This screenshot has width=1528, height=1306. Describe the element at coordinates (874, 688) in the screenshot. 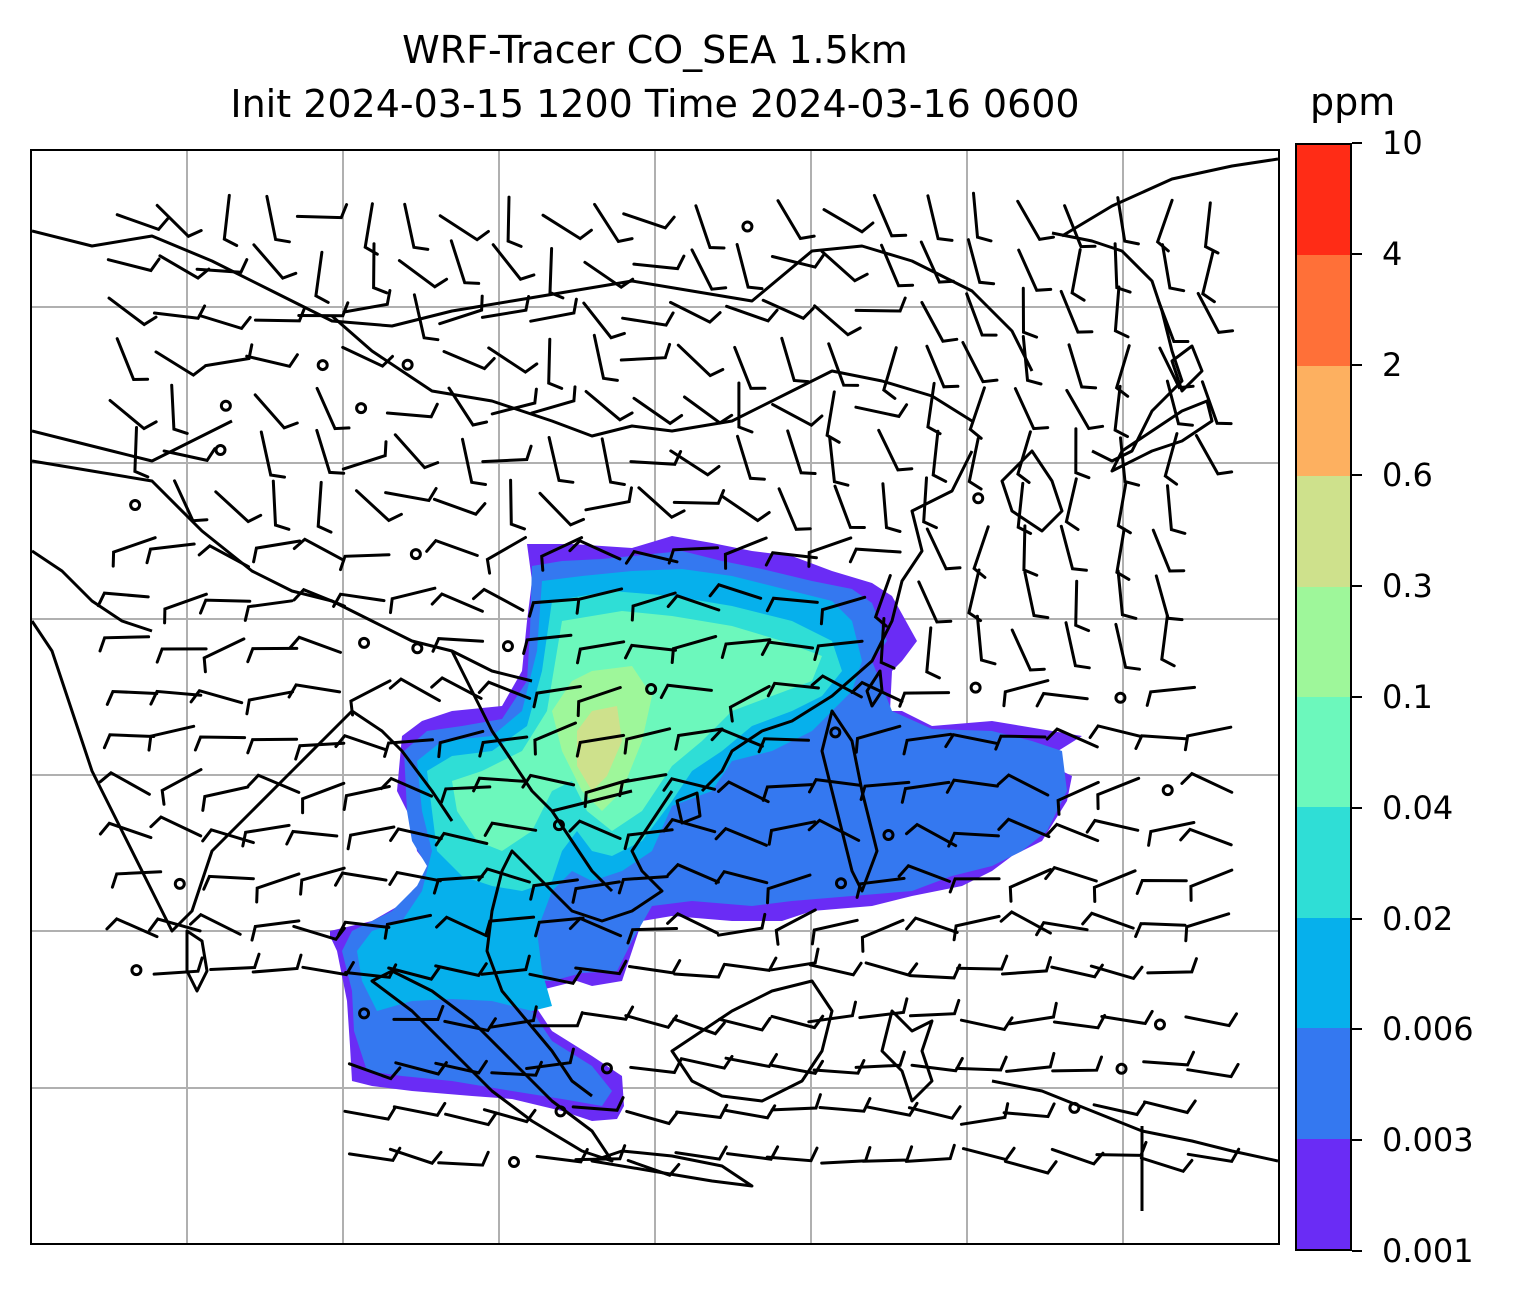

I see `coast-taiwan` at that location.